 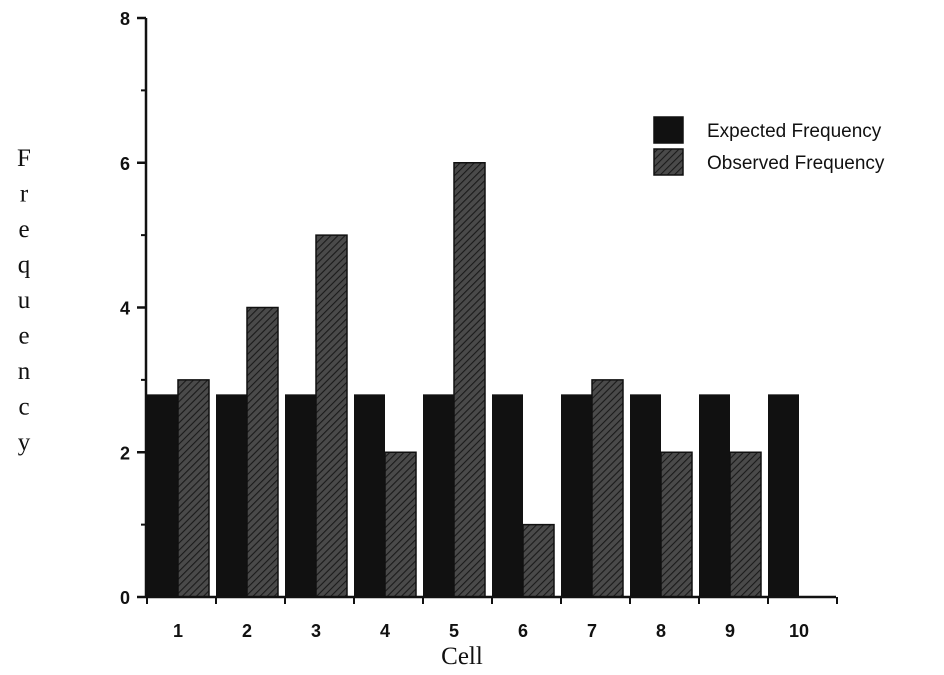 What do you see at coordinates (668, 130) in the screenshot?
I see `legend-swatch-expected` at bounding box center [668, 130].